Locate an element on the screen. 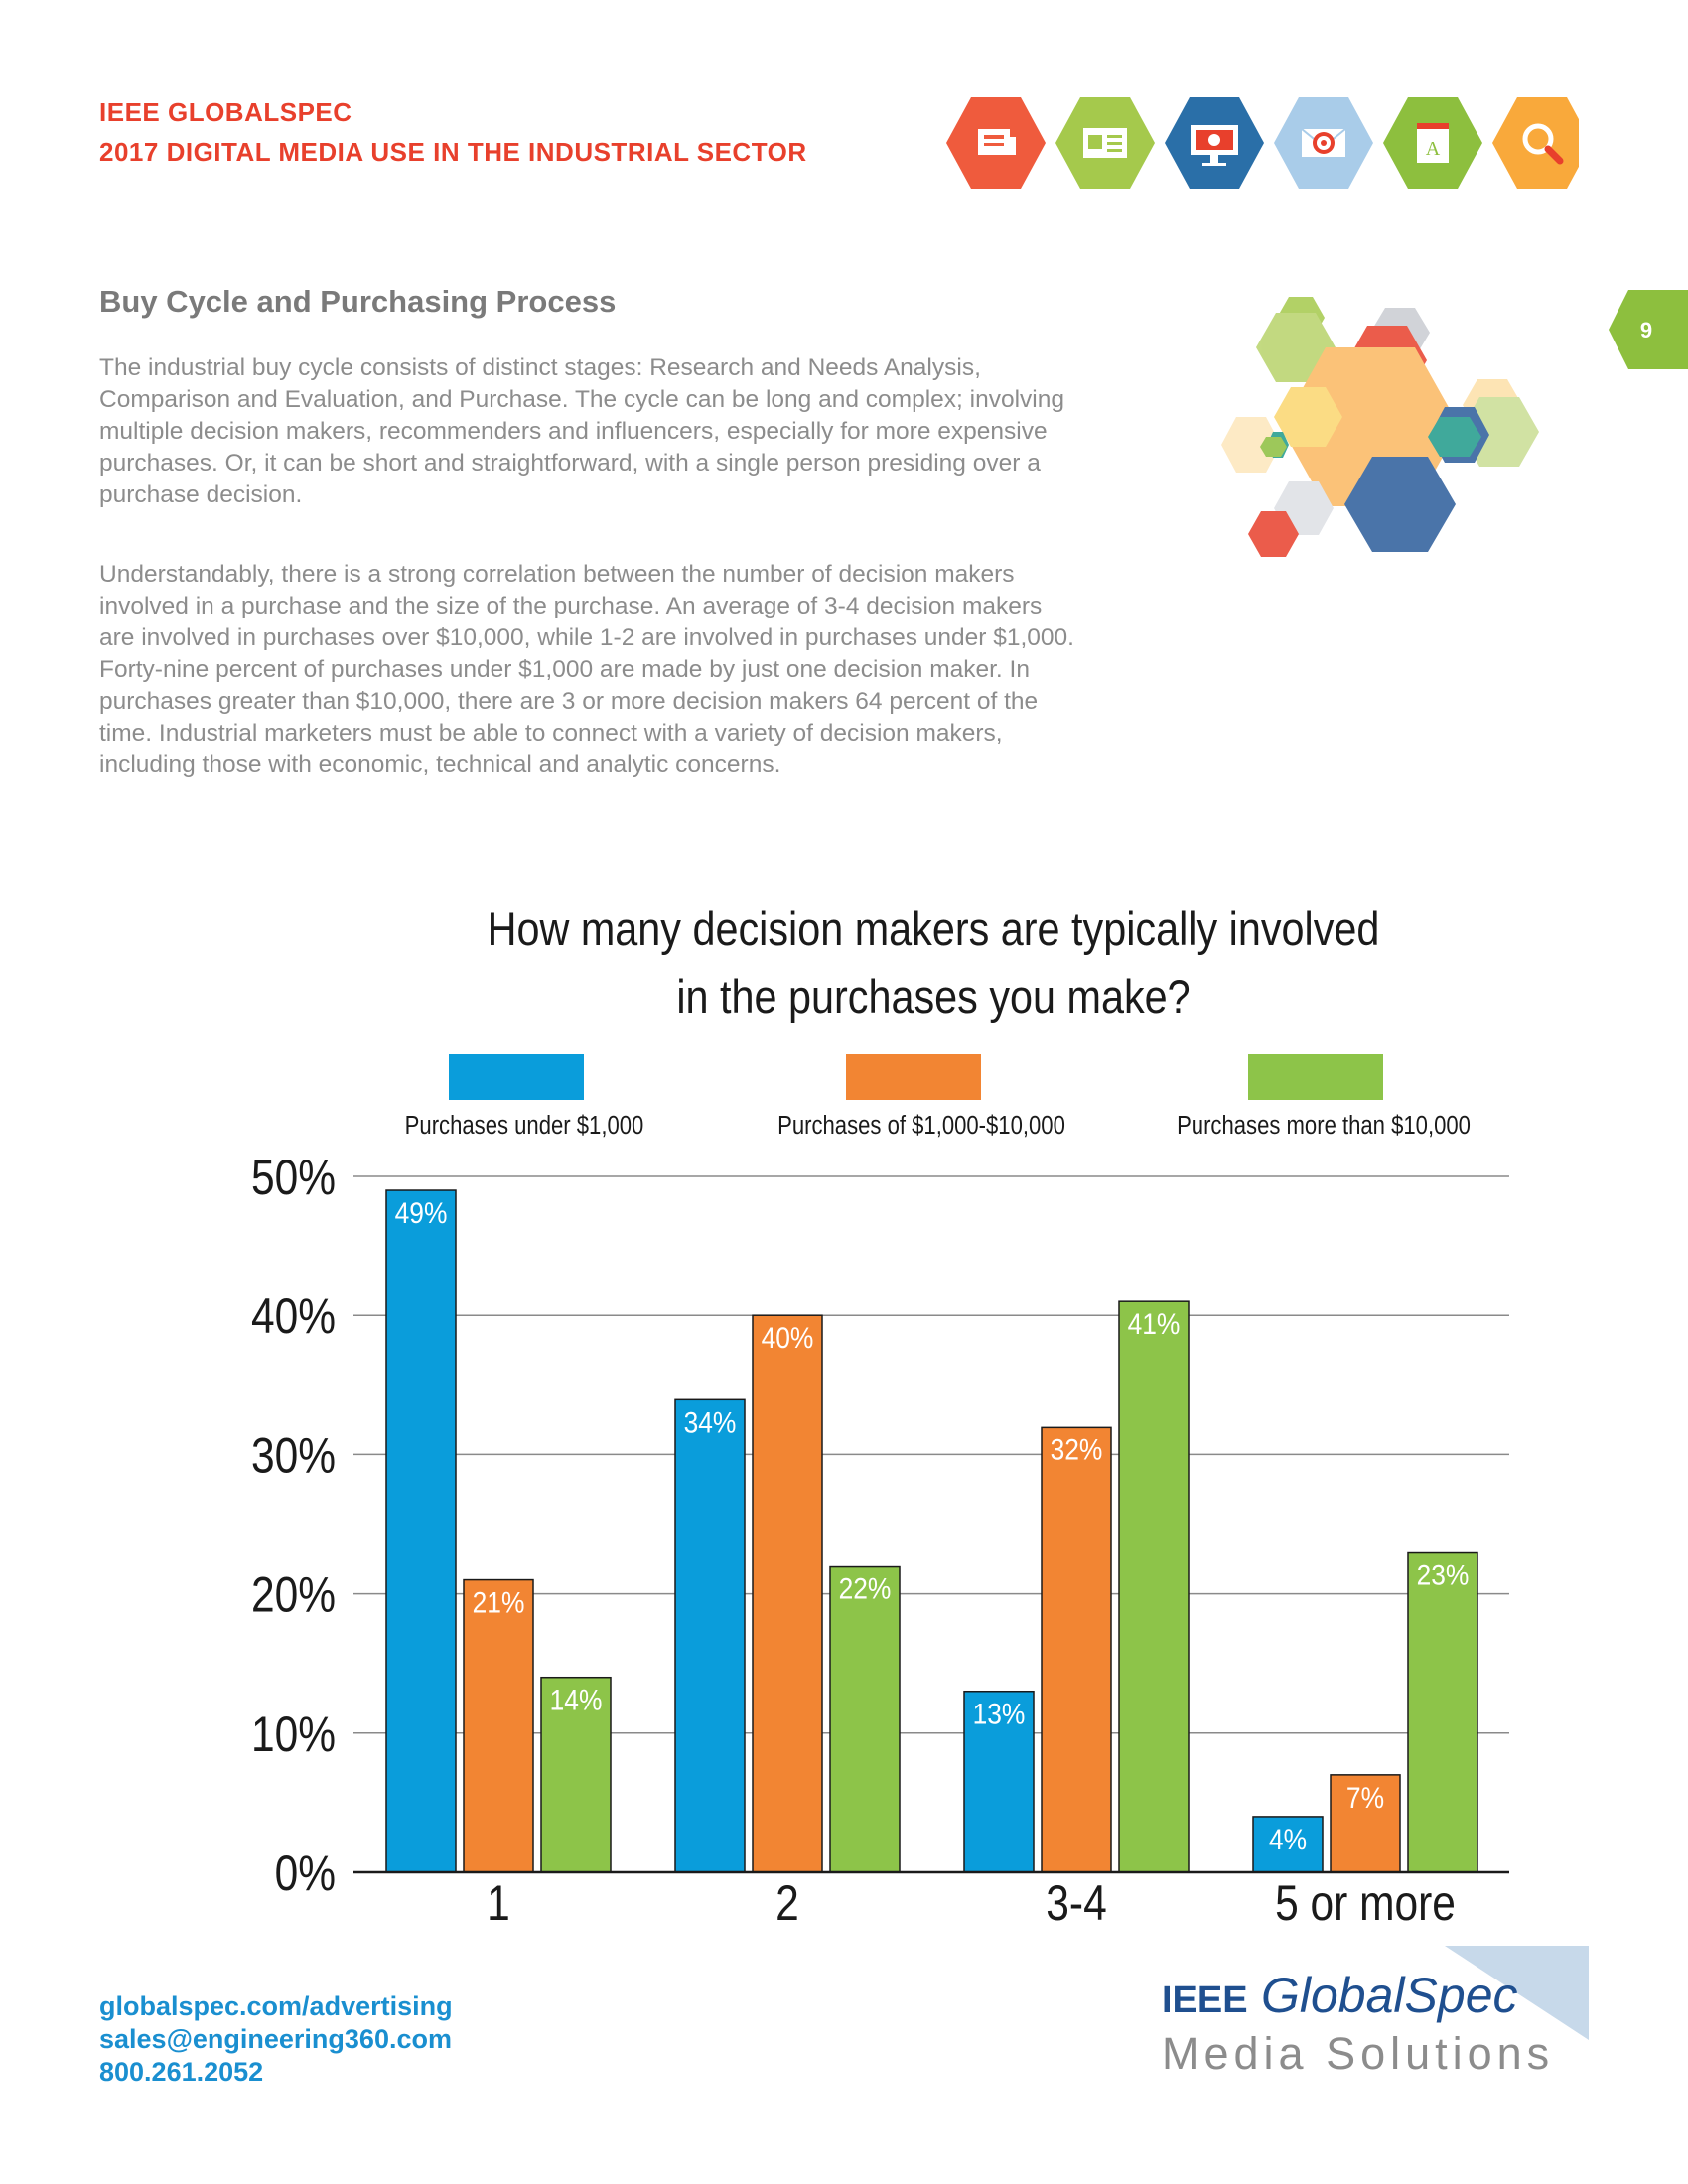 Image resolution: width=1688 pixels, height=2184 pixels. y-tick-label: 10% is located at coordinates (293, 1734).